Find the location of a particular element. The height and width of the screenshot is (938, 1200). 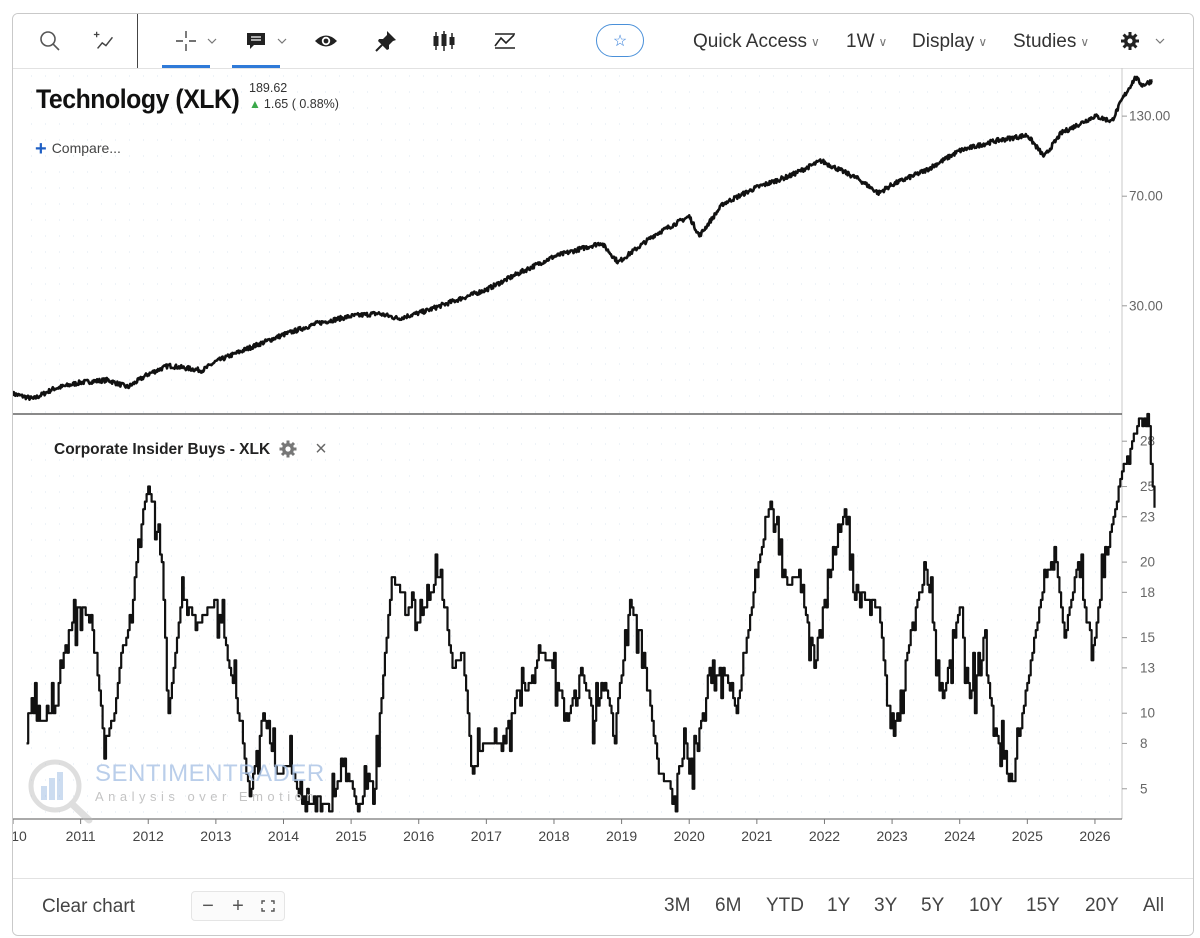

zoom-controls: − + is located at coordinates (238, 906).